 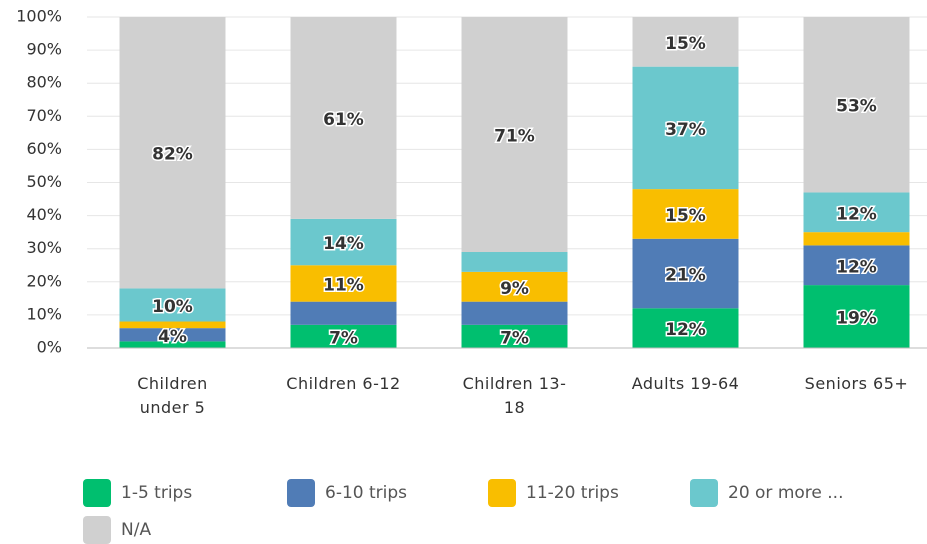 What do you see at coordinates (44, 49) in the screenshot?
I see `y-tick-label: 90%` at bounding box center [44, 49].